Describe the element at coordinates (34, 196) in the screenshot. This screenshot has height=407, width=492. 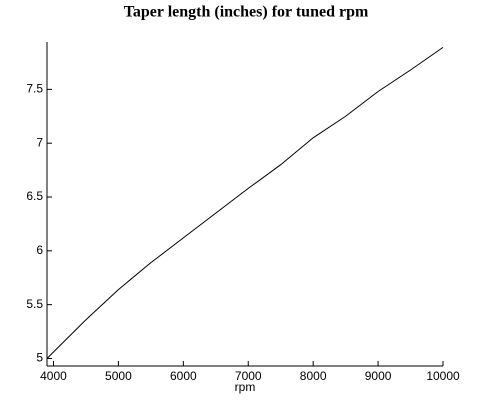
I see `y-tick-label: 6.5` at that location.